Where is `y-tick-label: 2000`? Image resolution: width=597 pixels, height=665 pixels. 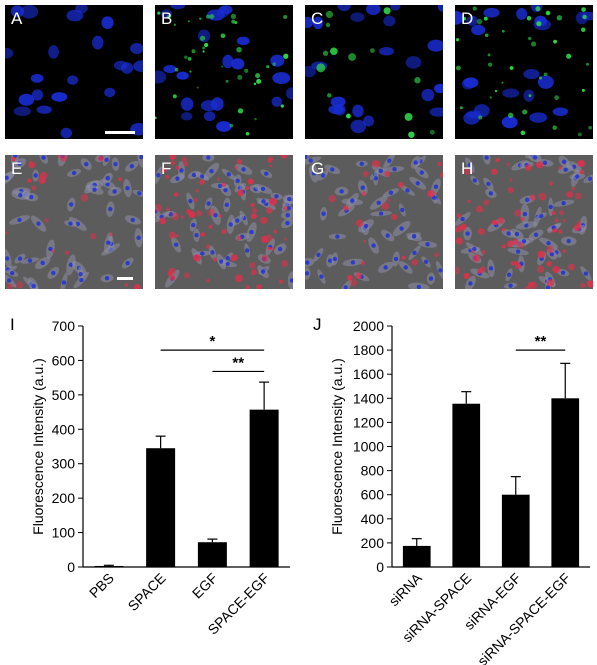 y-tick-label: 2000 is located at coordinates (368, 326).